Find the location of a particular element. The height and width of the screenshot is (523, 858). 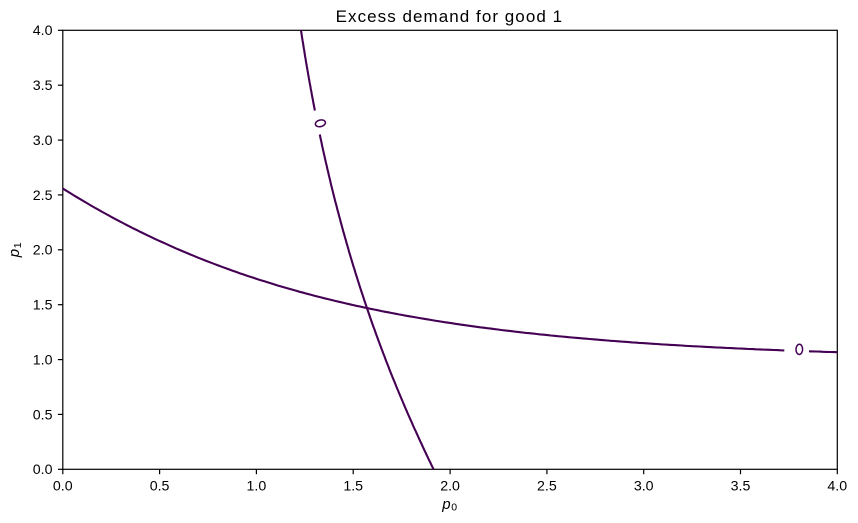

svg-text: 1 is located at coordinates (18, 245).